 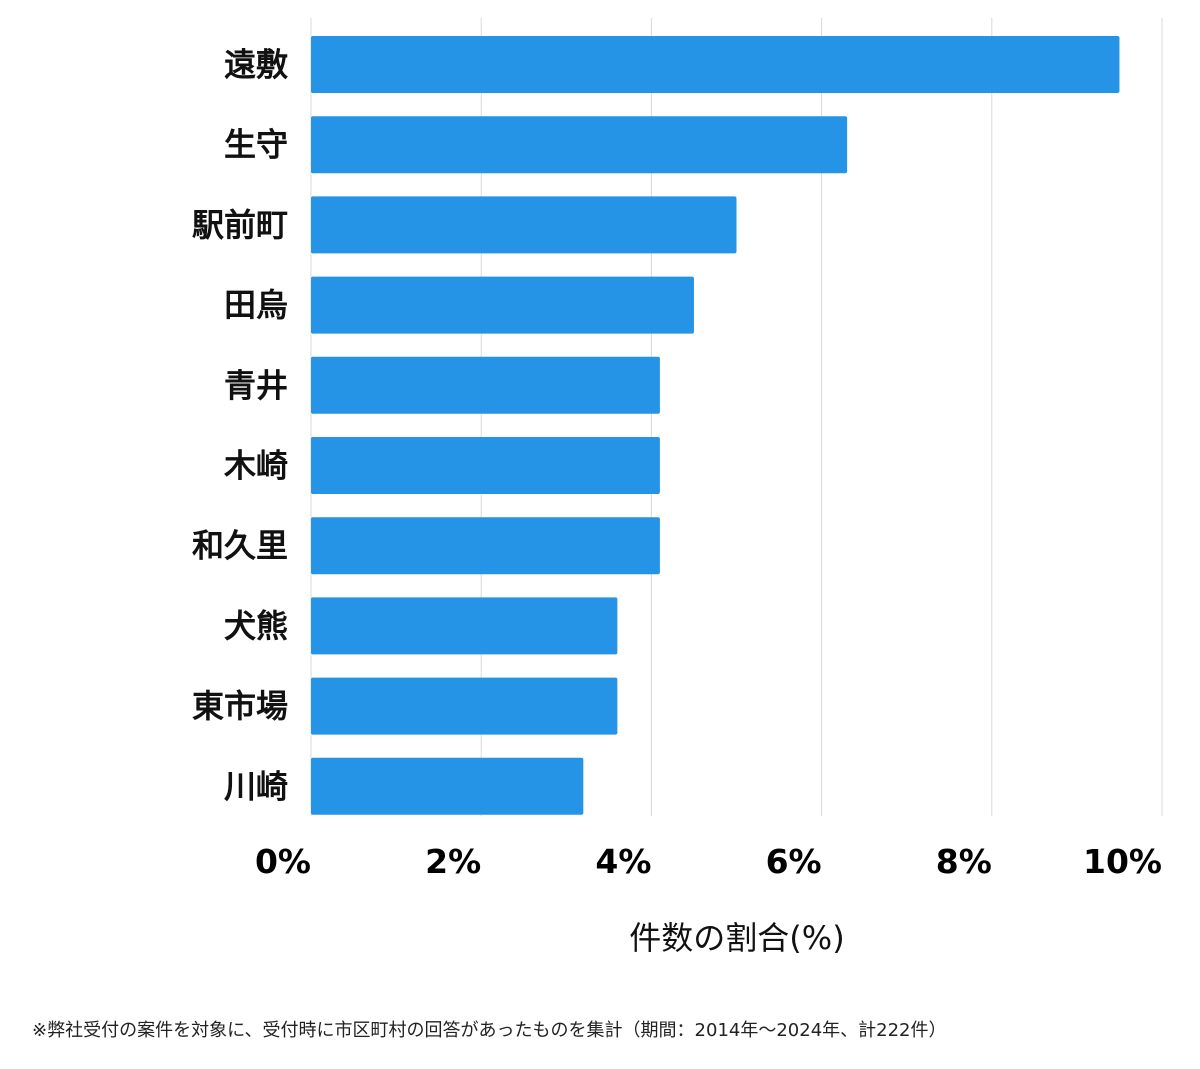 I want to click on category-label: 木崎, so click(x=255, y=466).